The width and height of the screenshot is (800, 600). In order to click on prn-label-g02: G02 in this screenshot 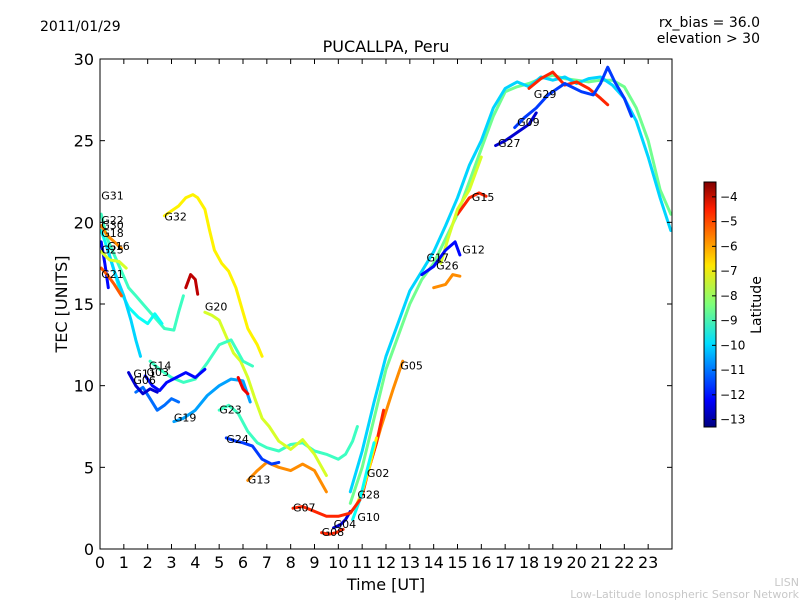, I will do `click(378, 473)`.